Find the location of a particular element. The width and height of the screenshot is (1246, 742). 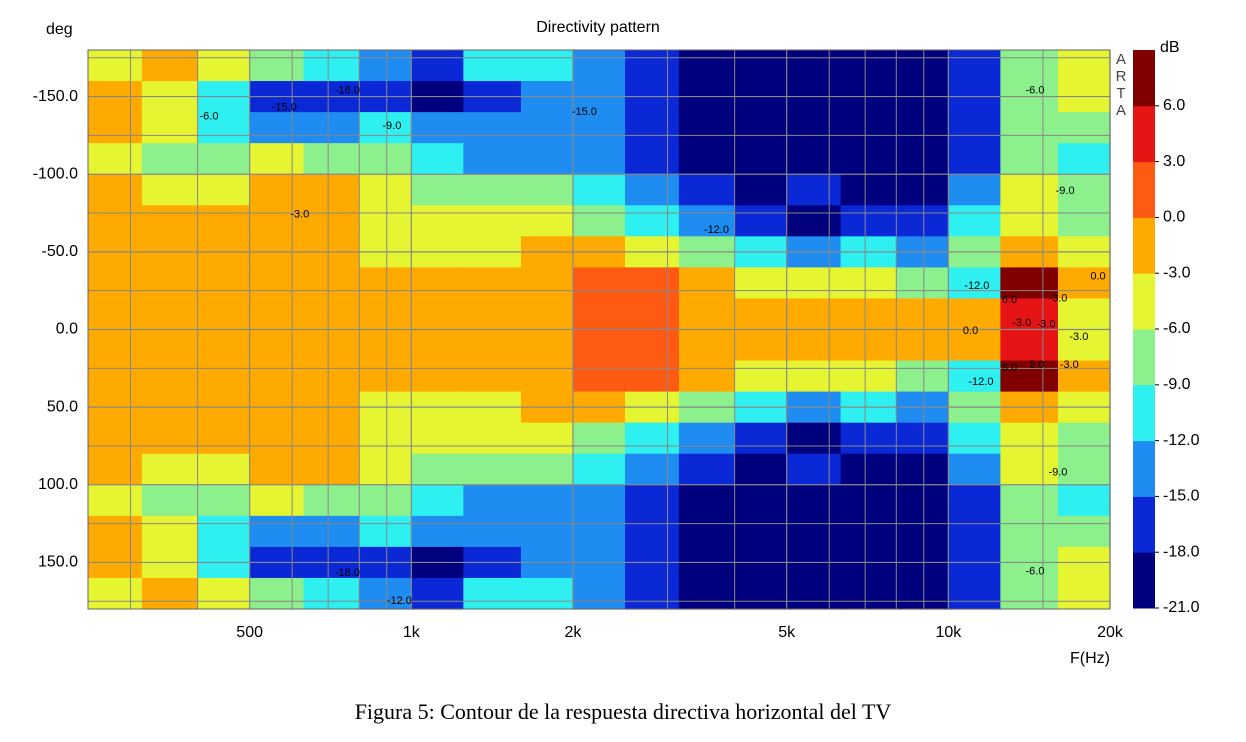

watermark-letter: A is located at coordinates (1121, 59).